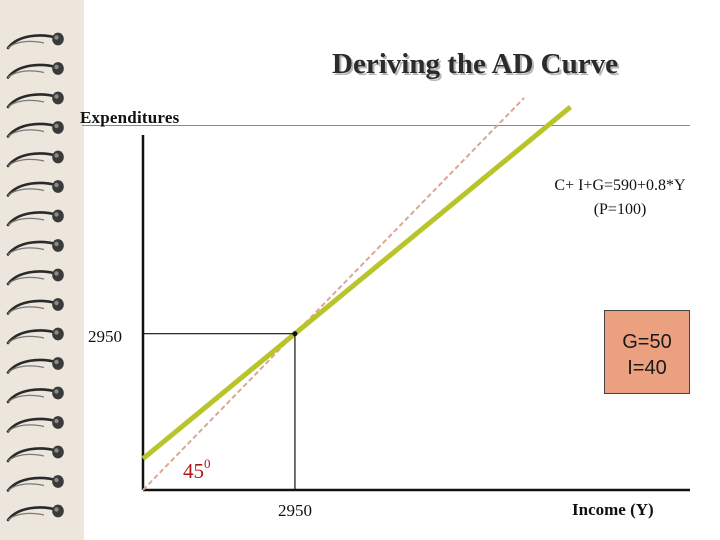  Describe the element at coordinates (130, 117) in the screenshot. I see `y-axis-label: Expenditures` at that location.